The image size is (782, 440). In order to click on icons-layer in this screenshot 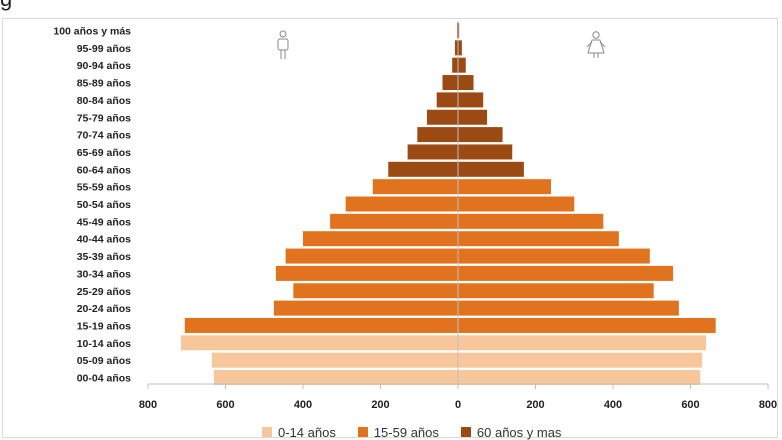, I will do `click(441, 44)`.